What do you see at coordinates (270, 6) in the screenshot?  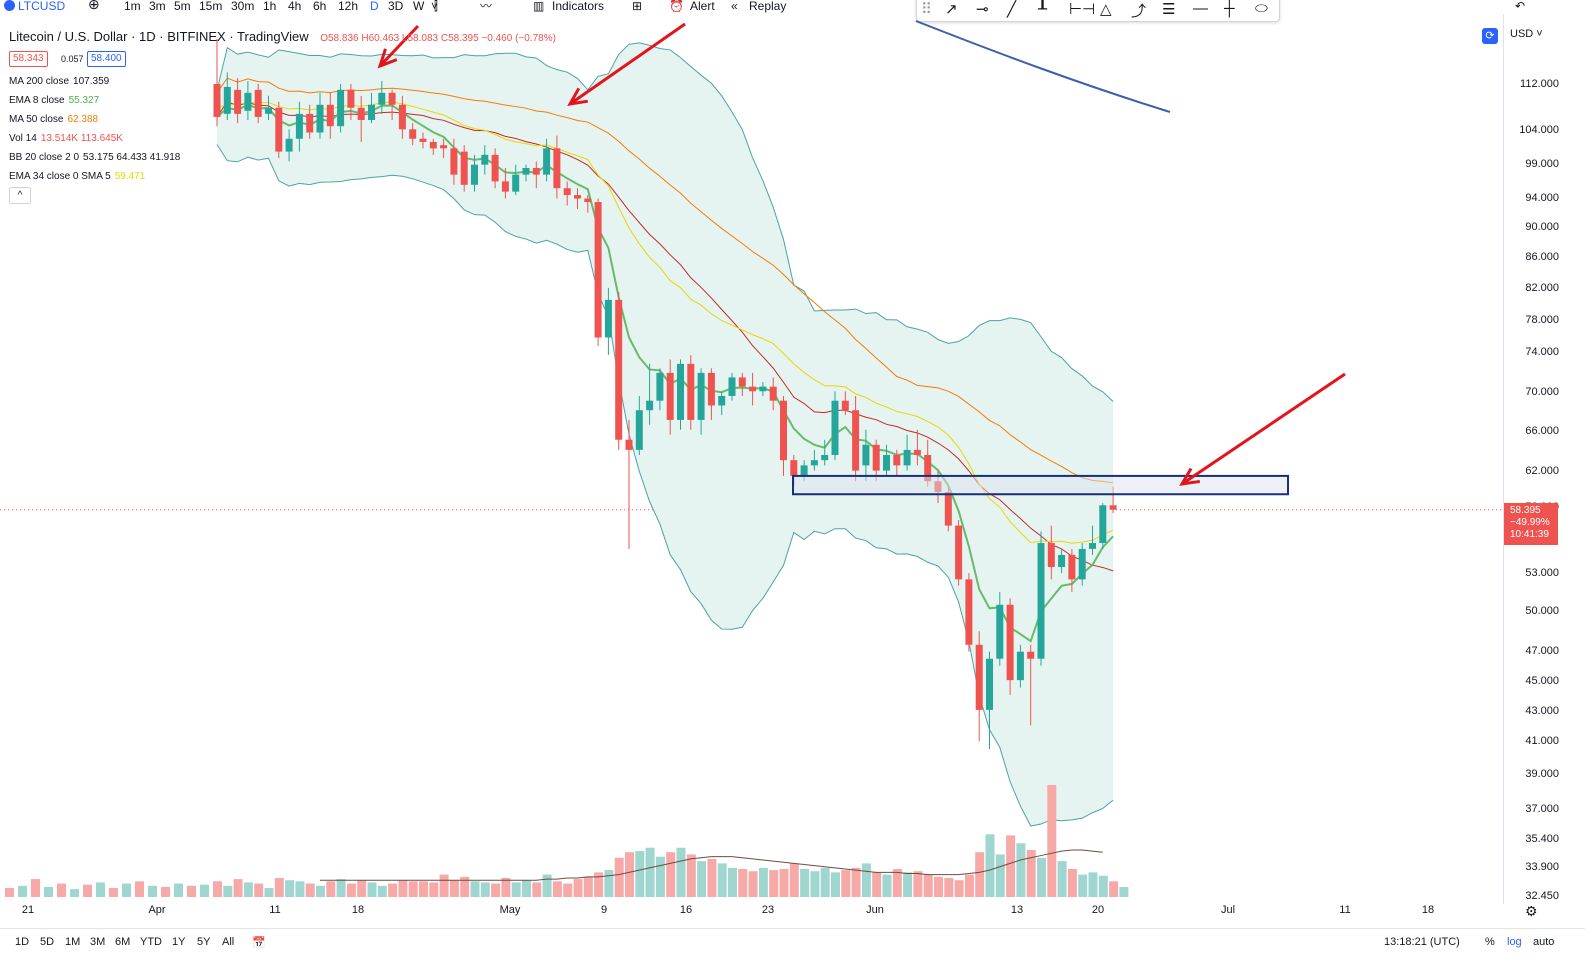 I see `timeframe-1h: 1h` at bounding box center [270, 6].